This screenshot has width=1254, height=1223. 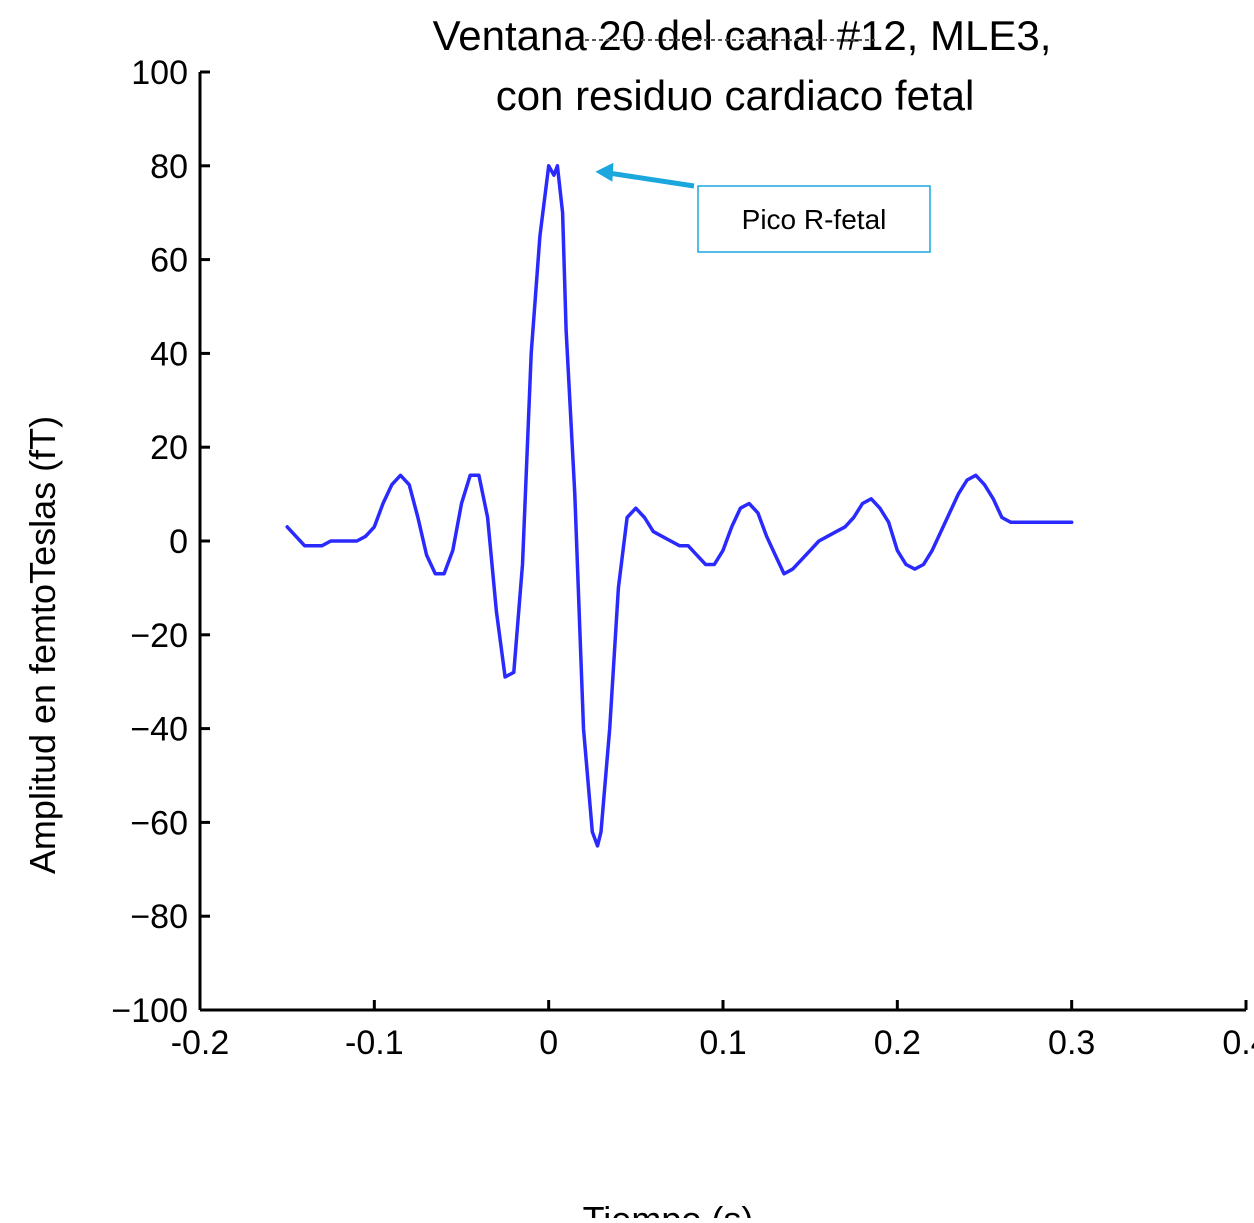 I want to click on x-tick-label: 0.4, so click(x=1238, y=1043).